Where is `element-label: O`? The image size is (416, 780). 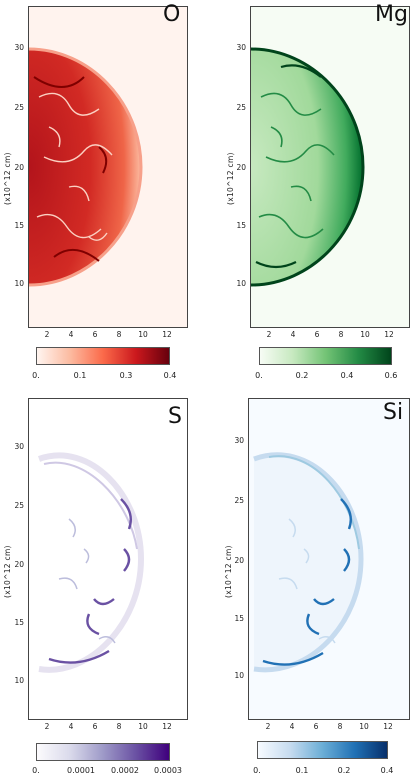 element-label: O is located at coordinates (172, 14).